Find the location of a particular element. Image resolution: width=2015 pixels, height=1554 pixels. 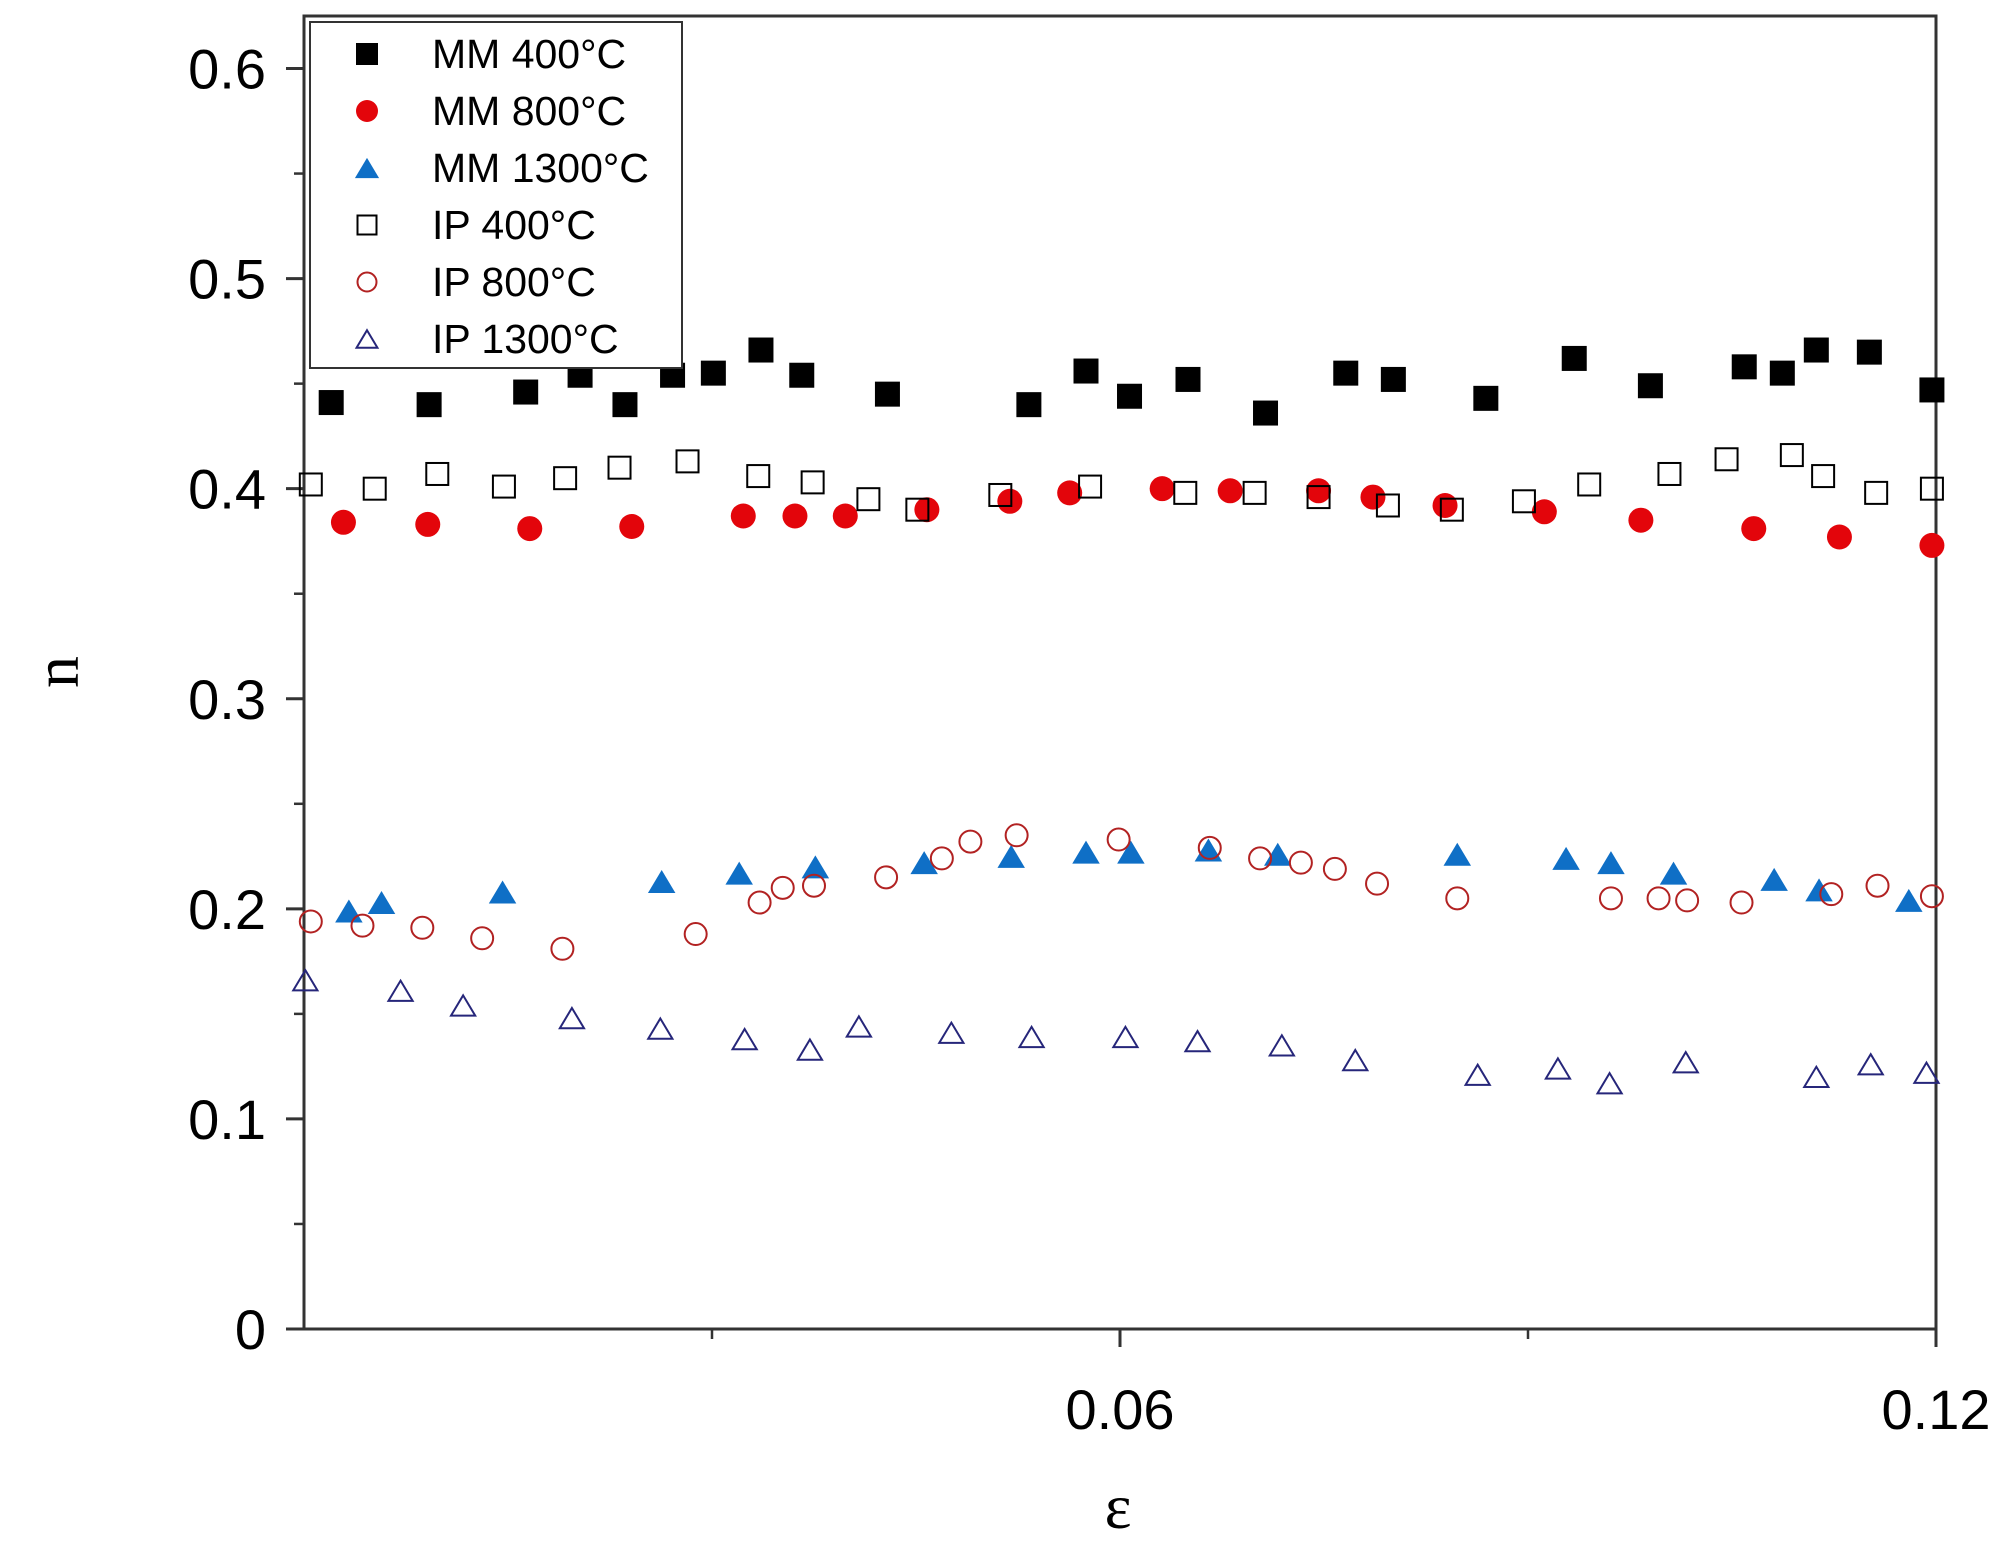

y-axis-label: n is located at coordinates (56, 672).